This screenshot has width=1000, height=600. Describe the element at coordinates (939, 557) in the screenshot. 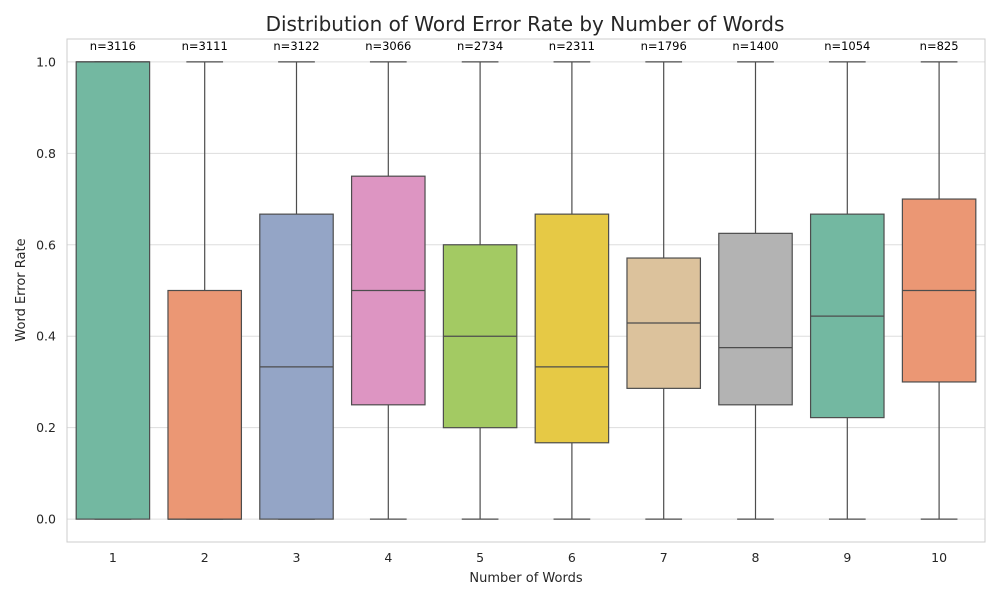

I see `x-tick-label: 10` at that location.